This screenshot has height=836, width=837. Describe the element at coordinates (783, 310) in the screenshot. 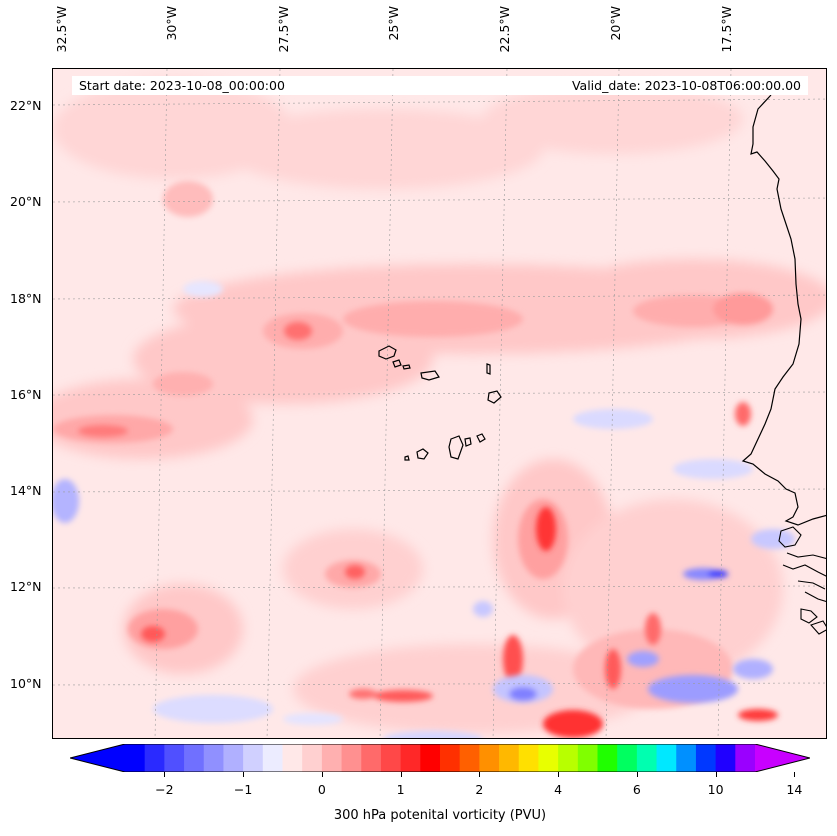

I see `west-africa-coastline` at that location.